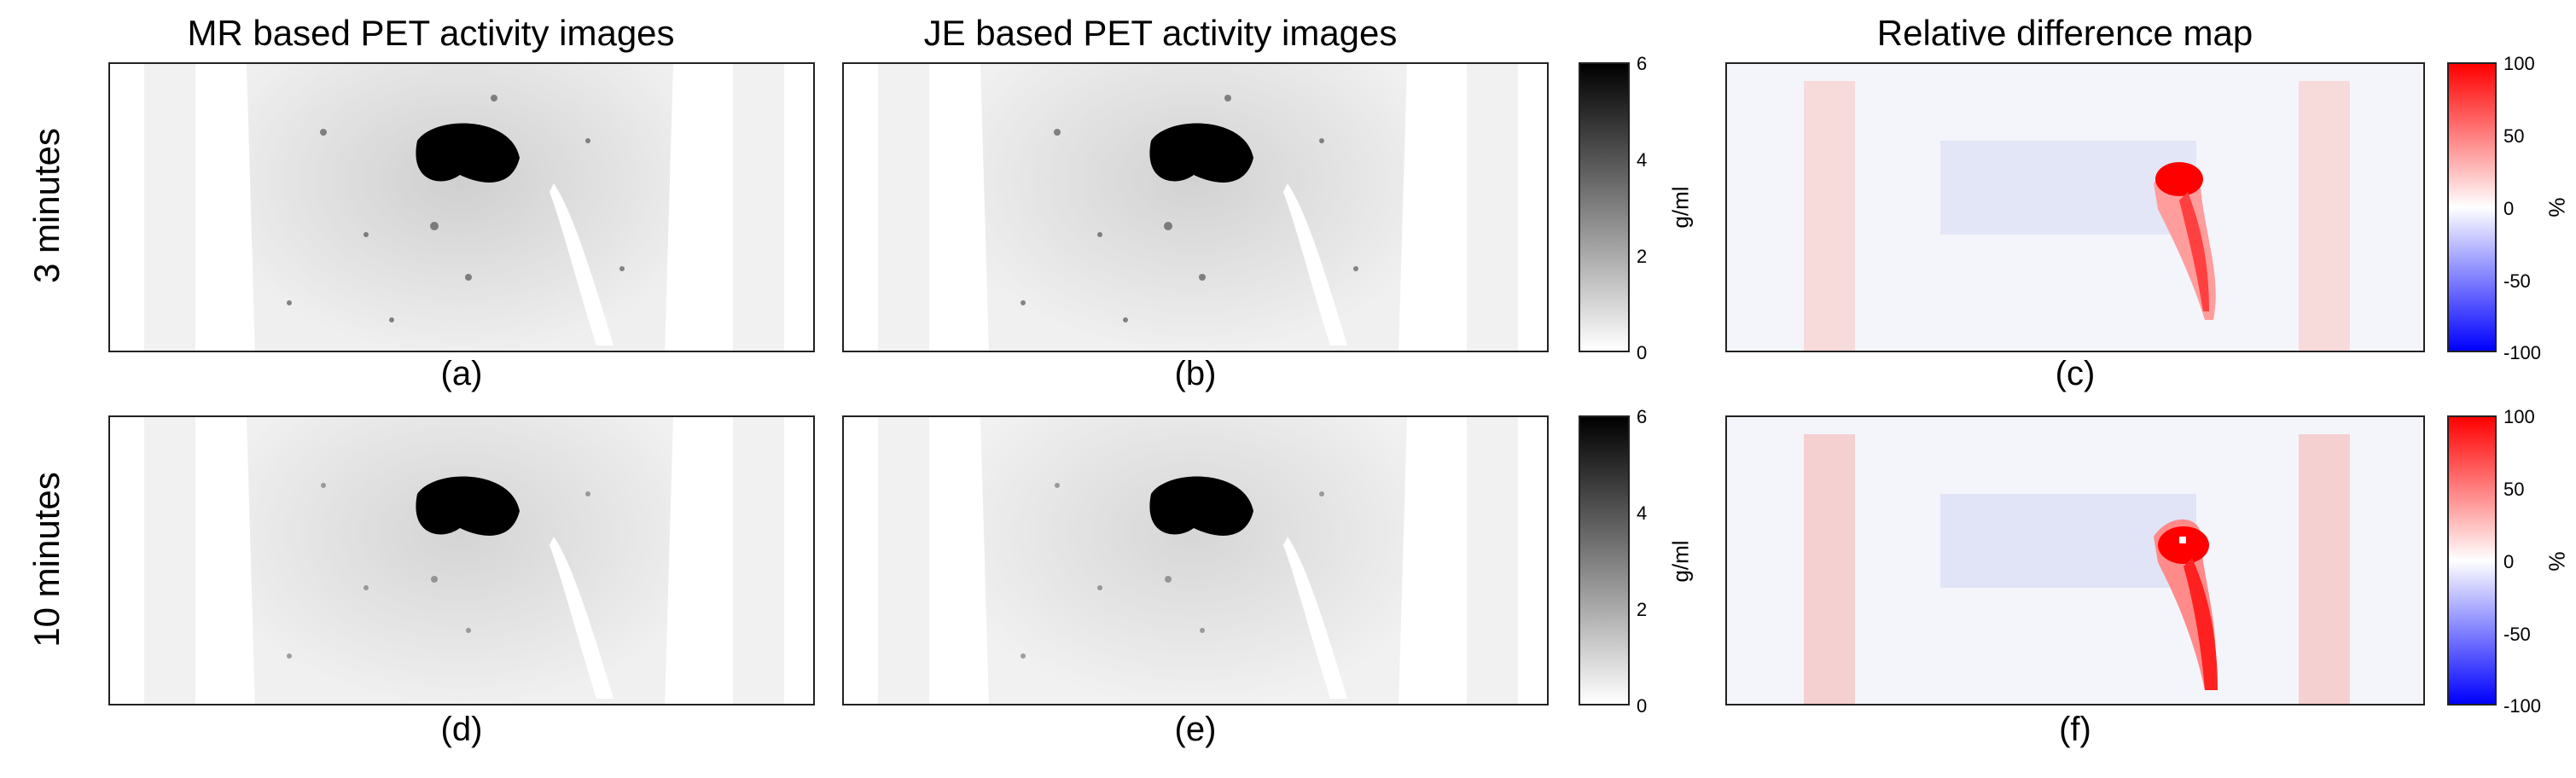 The width and height of the screenshot is (2576, 778). I want to click on panel-label-e: (e), so click(1196, 729).